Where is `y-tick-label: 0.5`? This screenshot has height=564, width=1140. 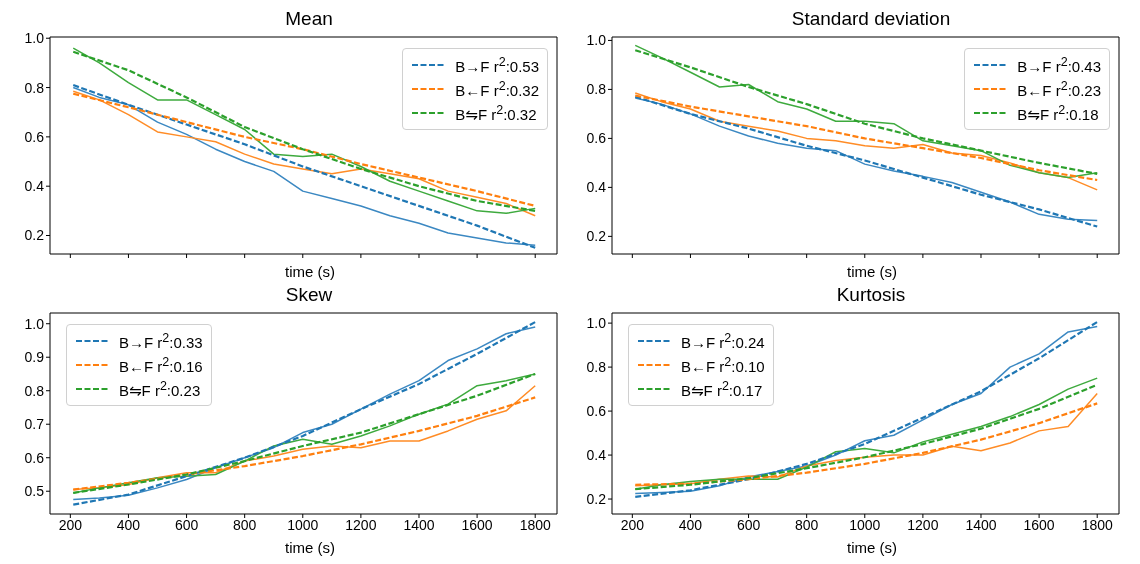
y-tick-label: 0.5 is located at coordinates (34, 491).